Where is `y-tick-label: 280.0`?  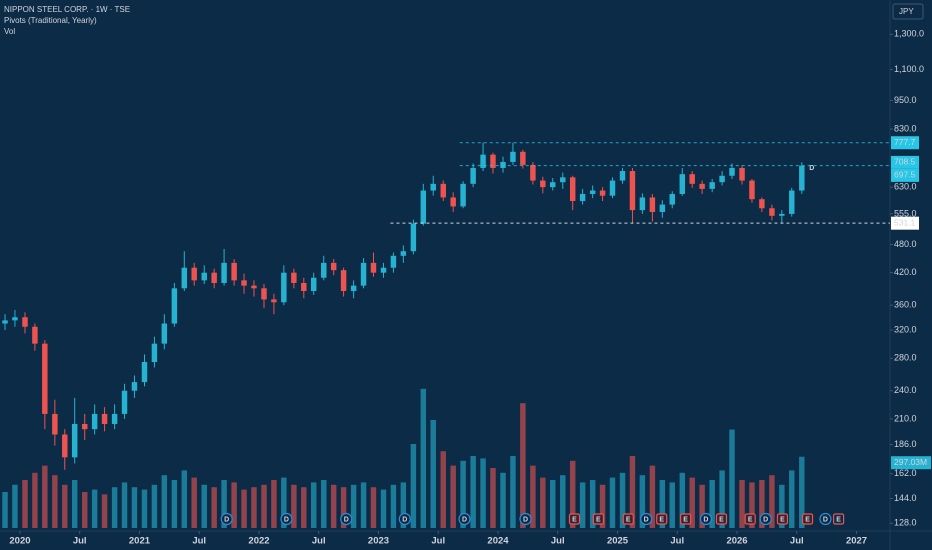 y-tick-label: 280.0 is located at coordinates (905, 358).